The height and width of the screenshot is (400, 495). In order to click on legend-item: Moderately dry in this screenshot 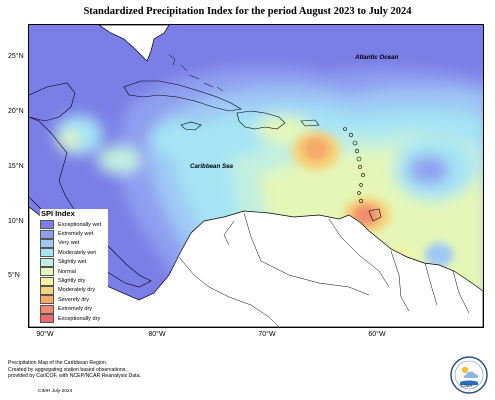, I will do `click(74, 290)`.